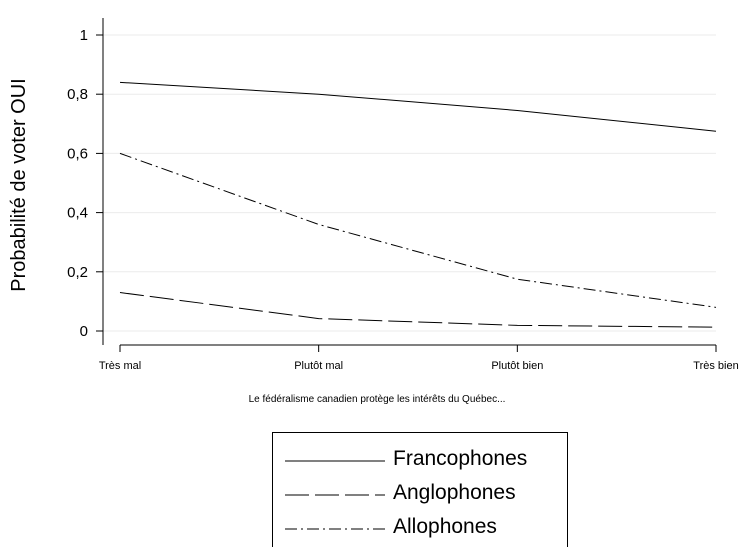  I want to click on x-tick-label: Plutôt mal, so click(318, 366).